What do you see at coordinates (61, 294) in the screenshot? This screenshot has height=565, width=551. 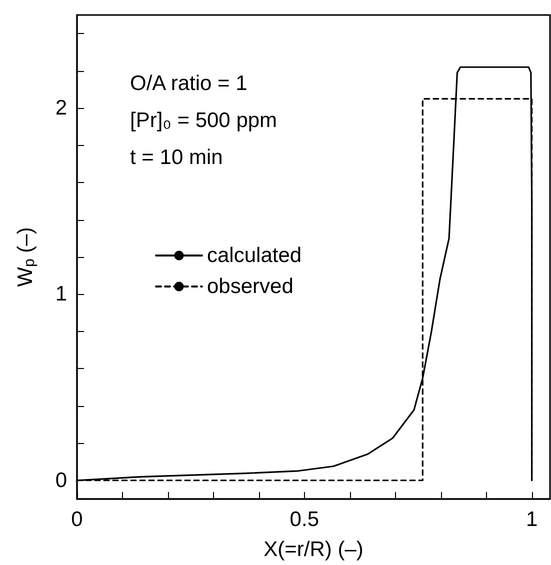 I see `y-tick-label: 1` at bounding box center [61, 294].